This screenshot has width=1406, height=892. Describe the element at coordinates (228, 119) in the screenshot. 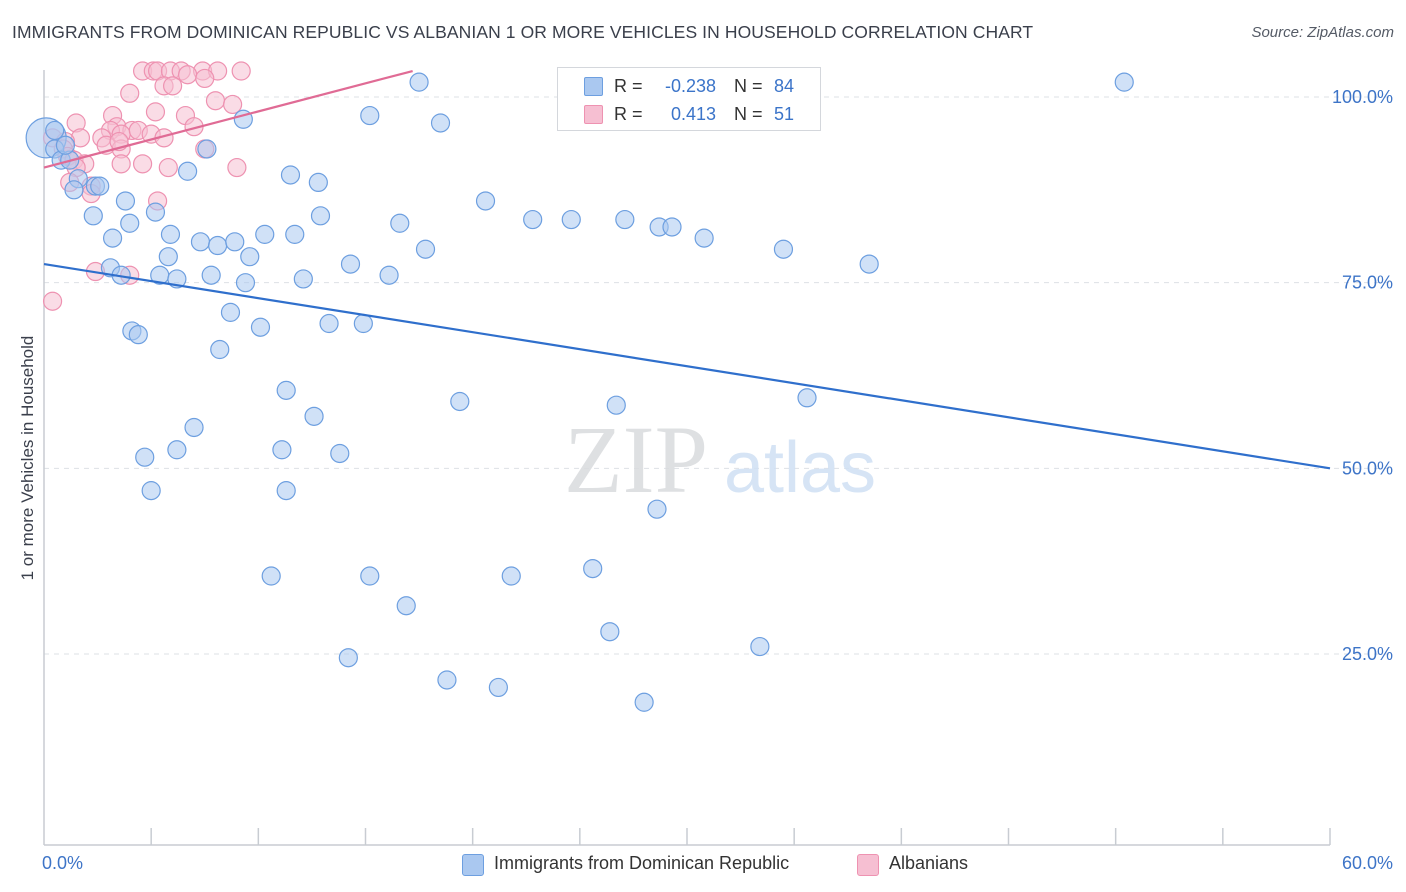

I see `trend-line-albanians` at that location.